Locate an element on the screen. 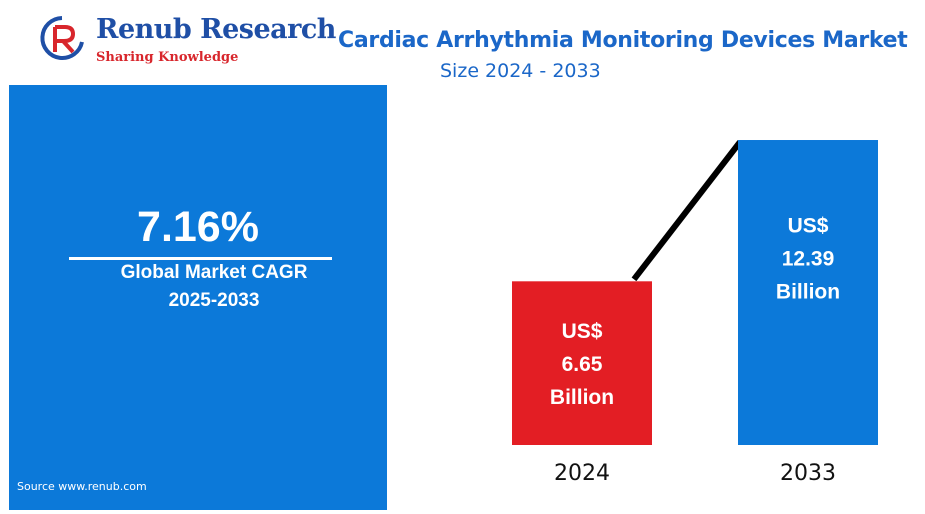 The width and height of the screenshot is (925, 514). bar-2033 is located at coordinates (808, 292).